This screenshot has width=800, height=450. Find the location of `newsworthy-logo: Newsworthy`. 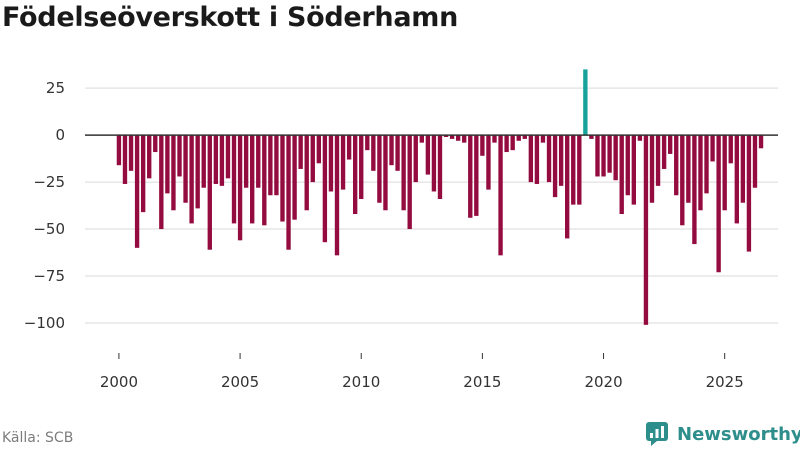

newsworthy-logo: Newsworthy is located at coordinates (722, 434).